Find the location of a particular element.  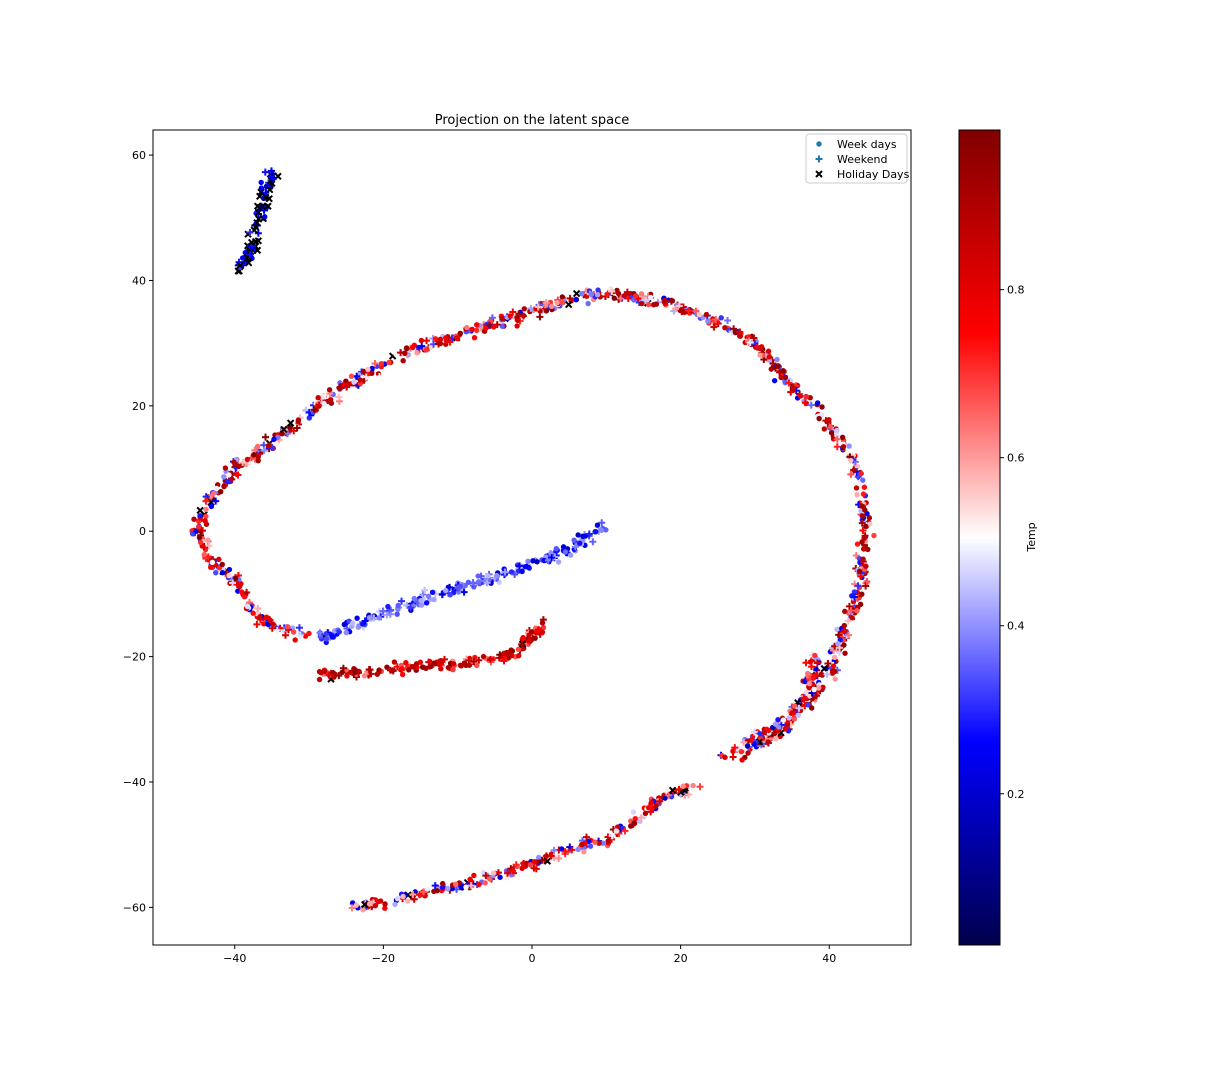

y-tick-label: 20 is located at coordinates (139, 406).